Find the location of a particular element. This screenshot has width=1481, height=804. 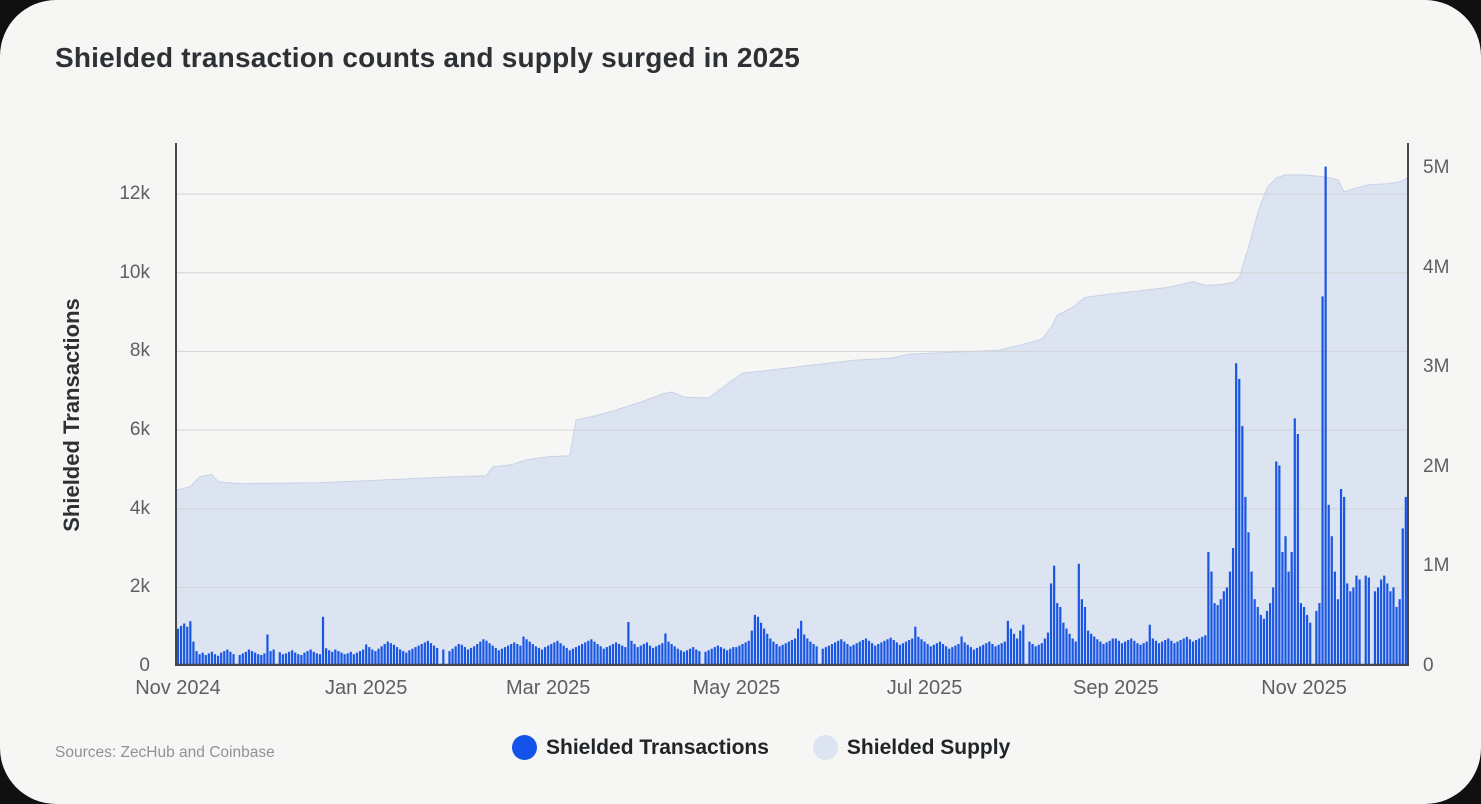

legend-item-shielded-supply: Shielded Supply is located at coordinates (911, 747).